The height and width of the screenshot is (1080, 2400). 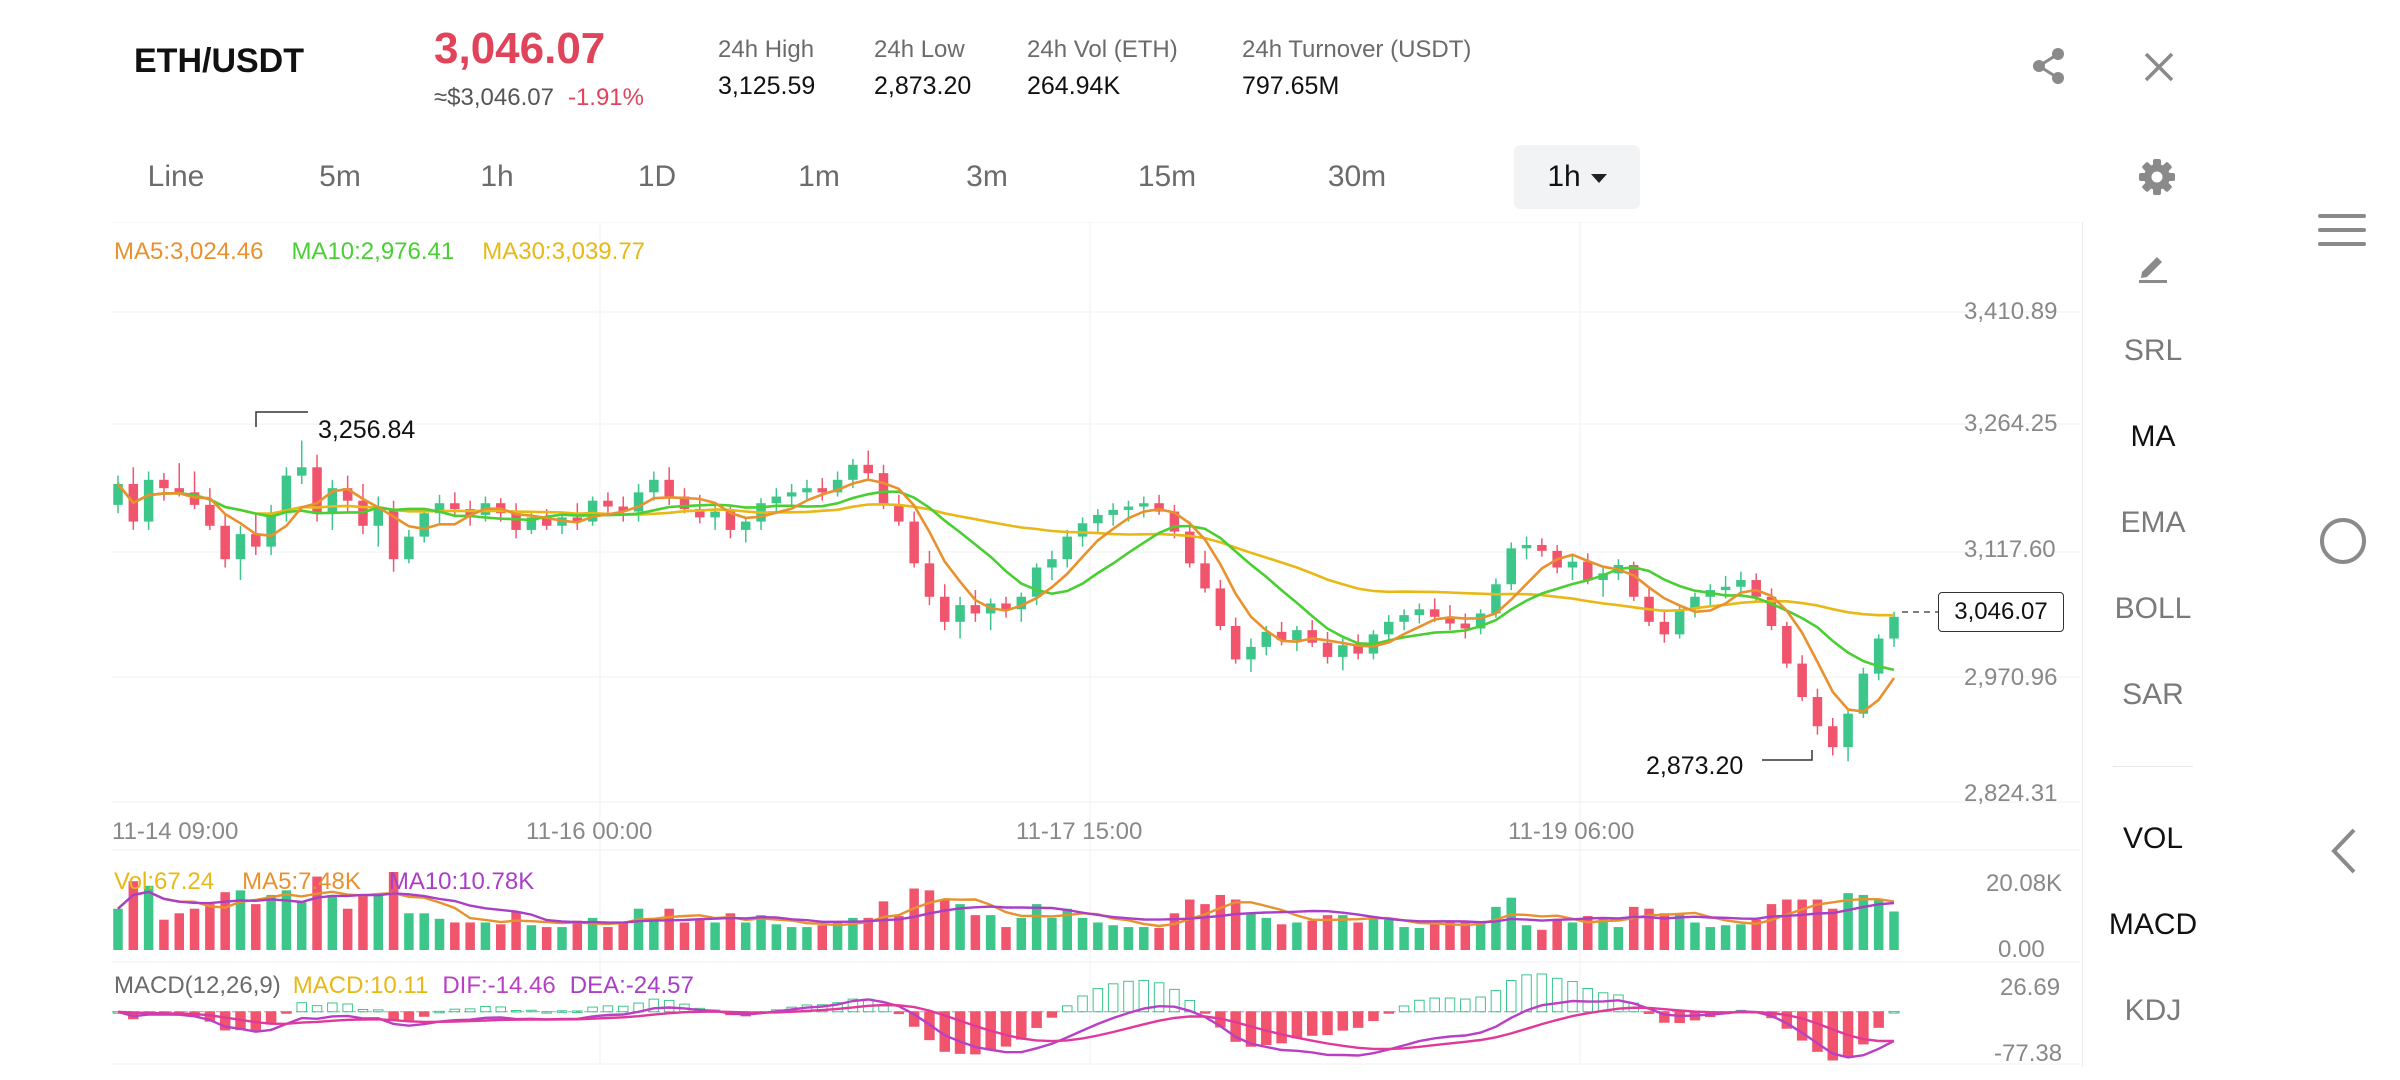 What do you see at coordinates (2153, 924) in the screenshot?
I see `indicator-macd: MACD` at bounding box center [2153, 924].